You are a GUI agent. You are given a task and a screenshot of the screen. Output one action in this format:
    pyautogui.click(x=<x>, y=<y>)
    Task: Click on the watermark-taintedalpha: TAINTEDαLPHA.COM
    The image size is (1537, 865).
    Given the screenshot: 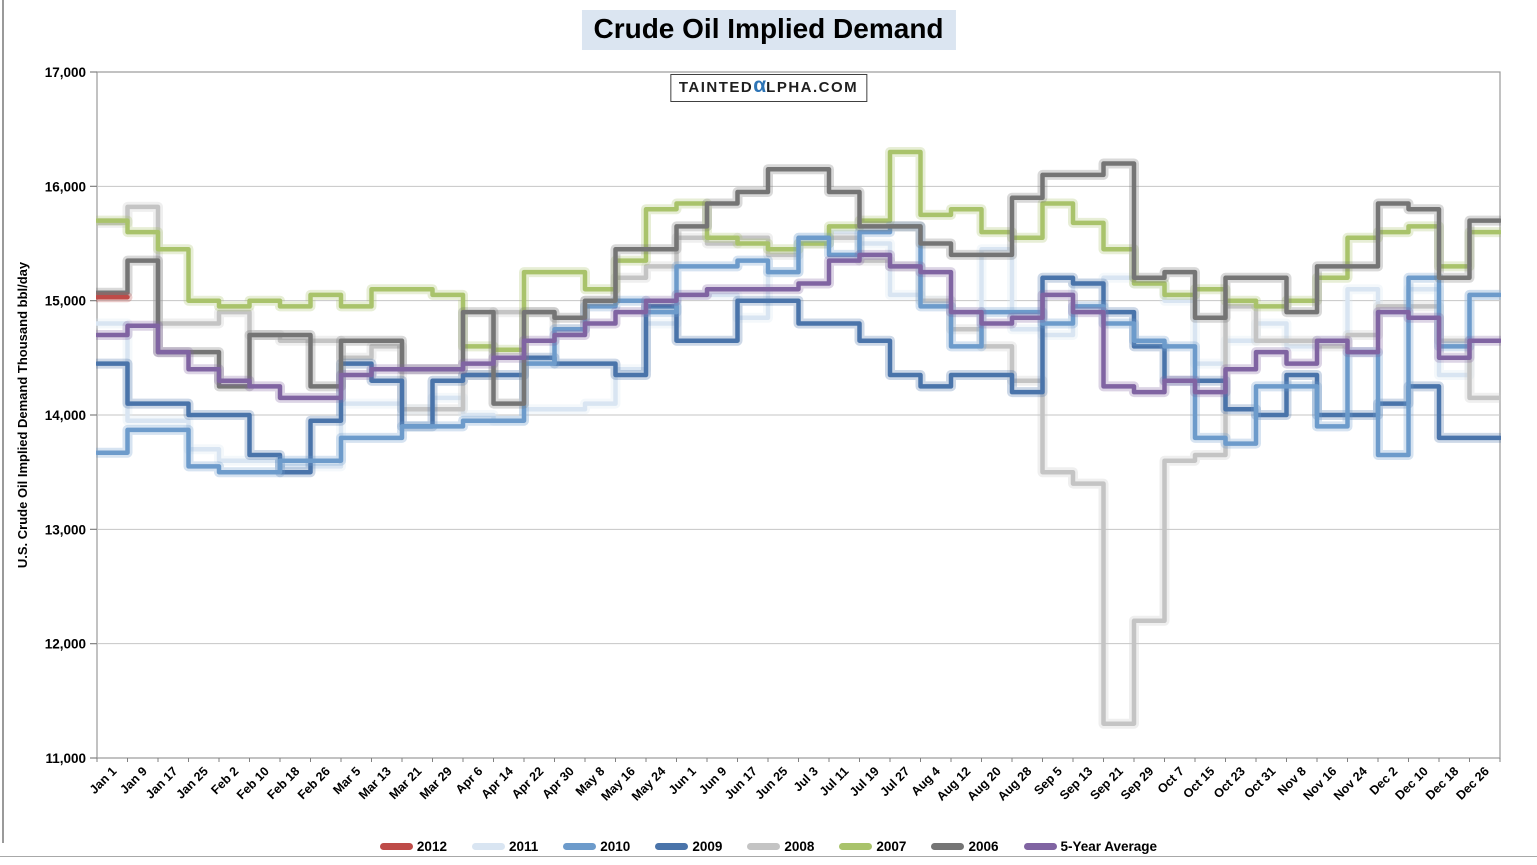 What is the action you would take?
    pyautogui.click(x=768, y=88)
    